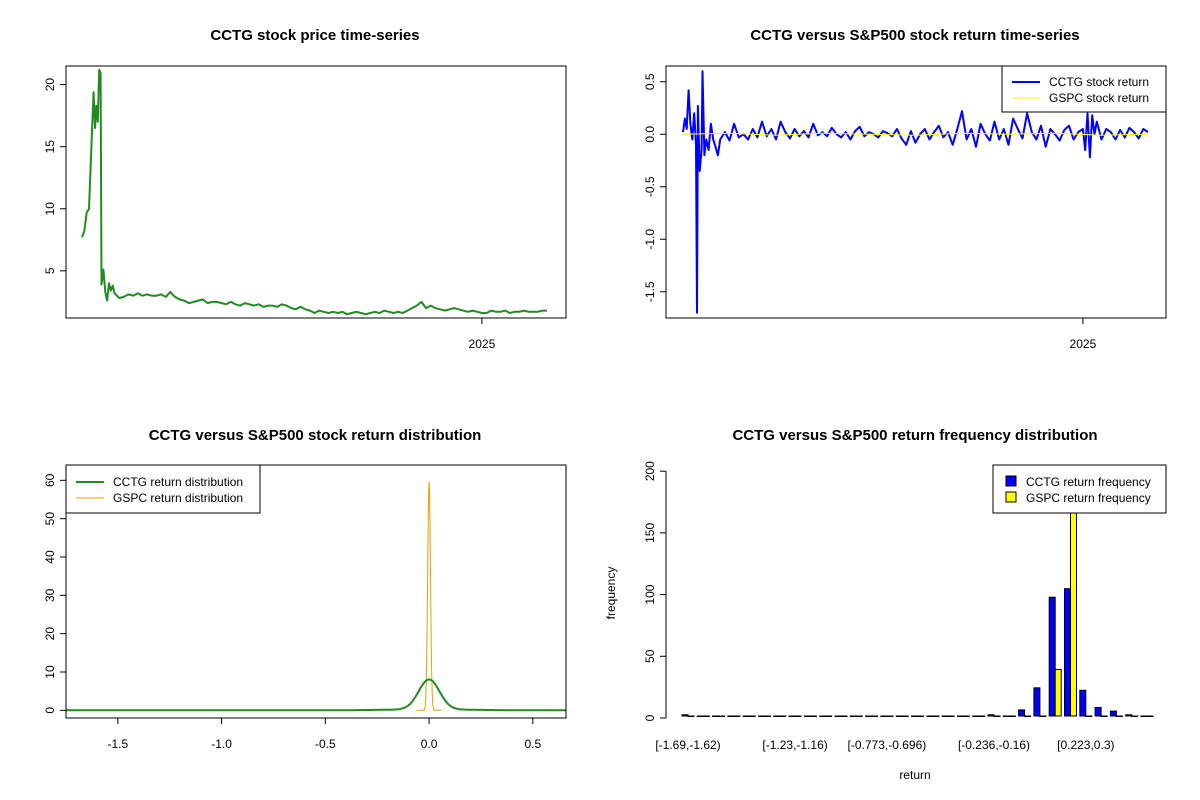  Describe the element at coordinates (917, 590) in the screenshot. I see `series-frequency` at that location.